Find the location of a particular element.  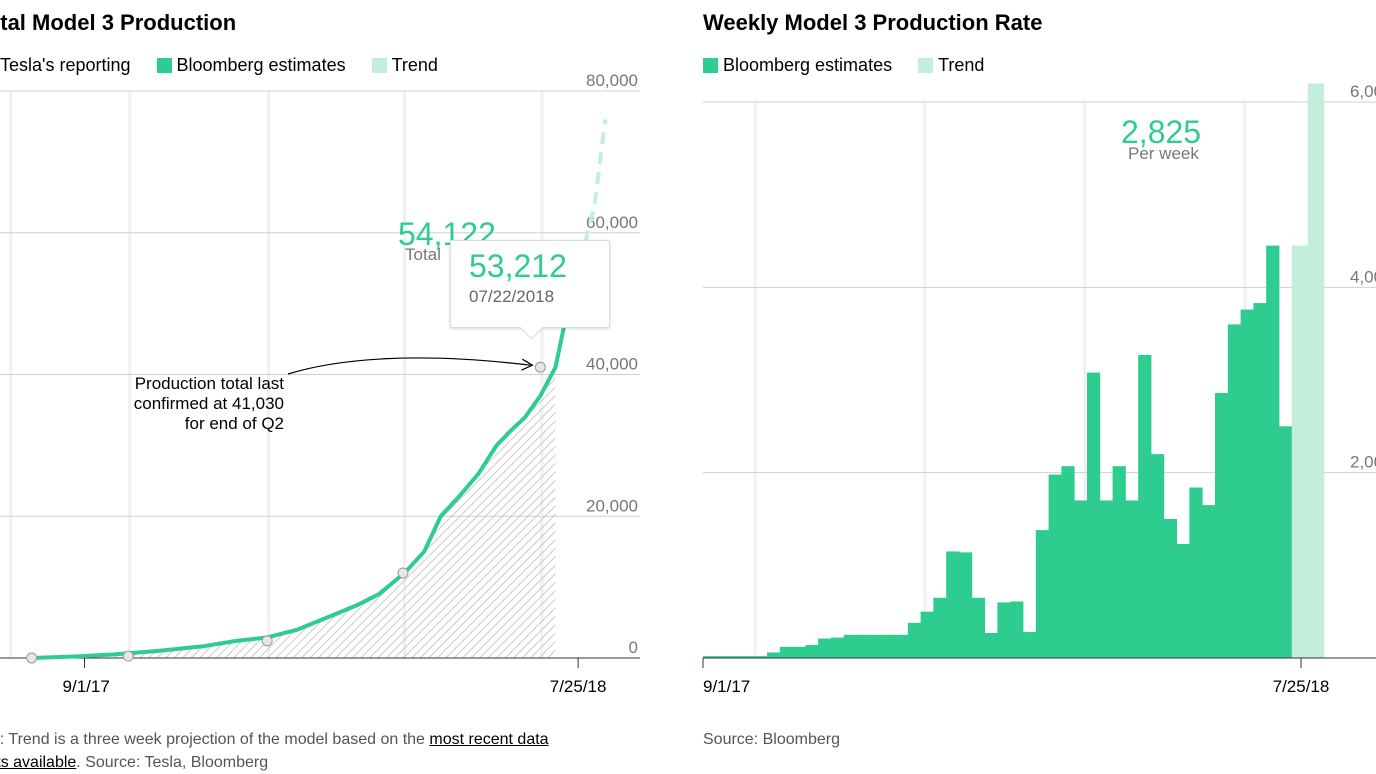

right-legend: Bloomberg estimates Trend is located at coordinates (856, 65).